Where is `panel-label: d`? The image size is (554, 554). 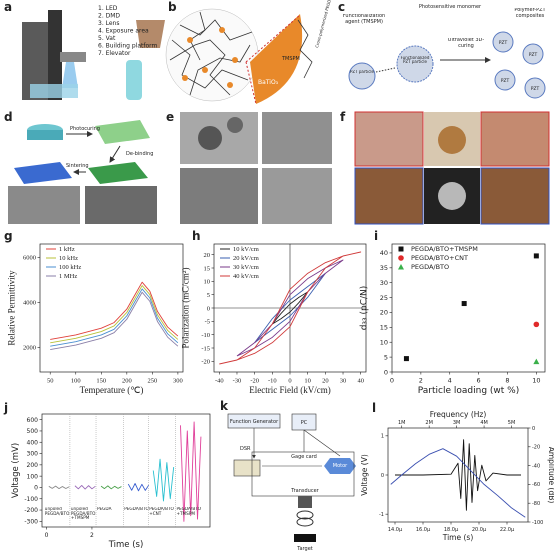
panel-label: d is located at coordinates (8, 117).